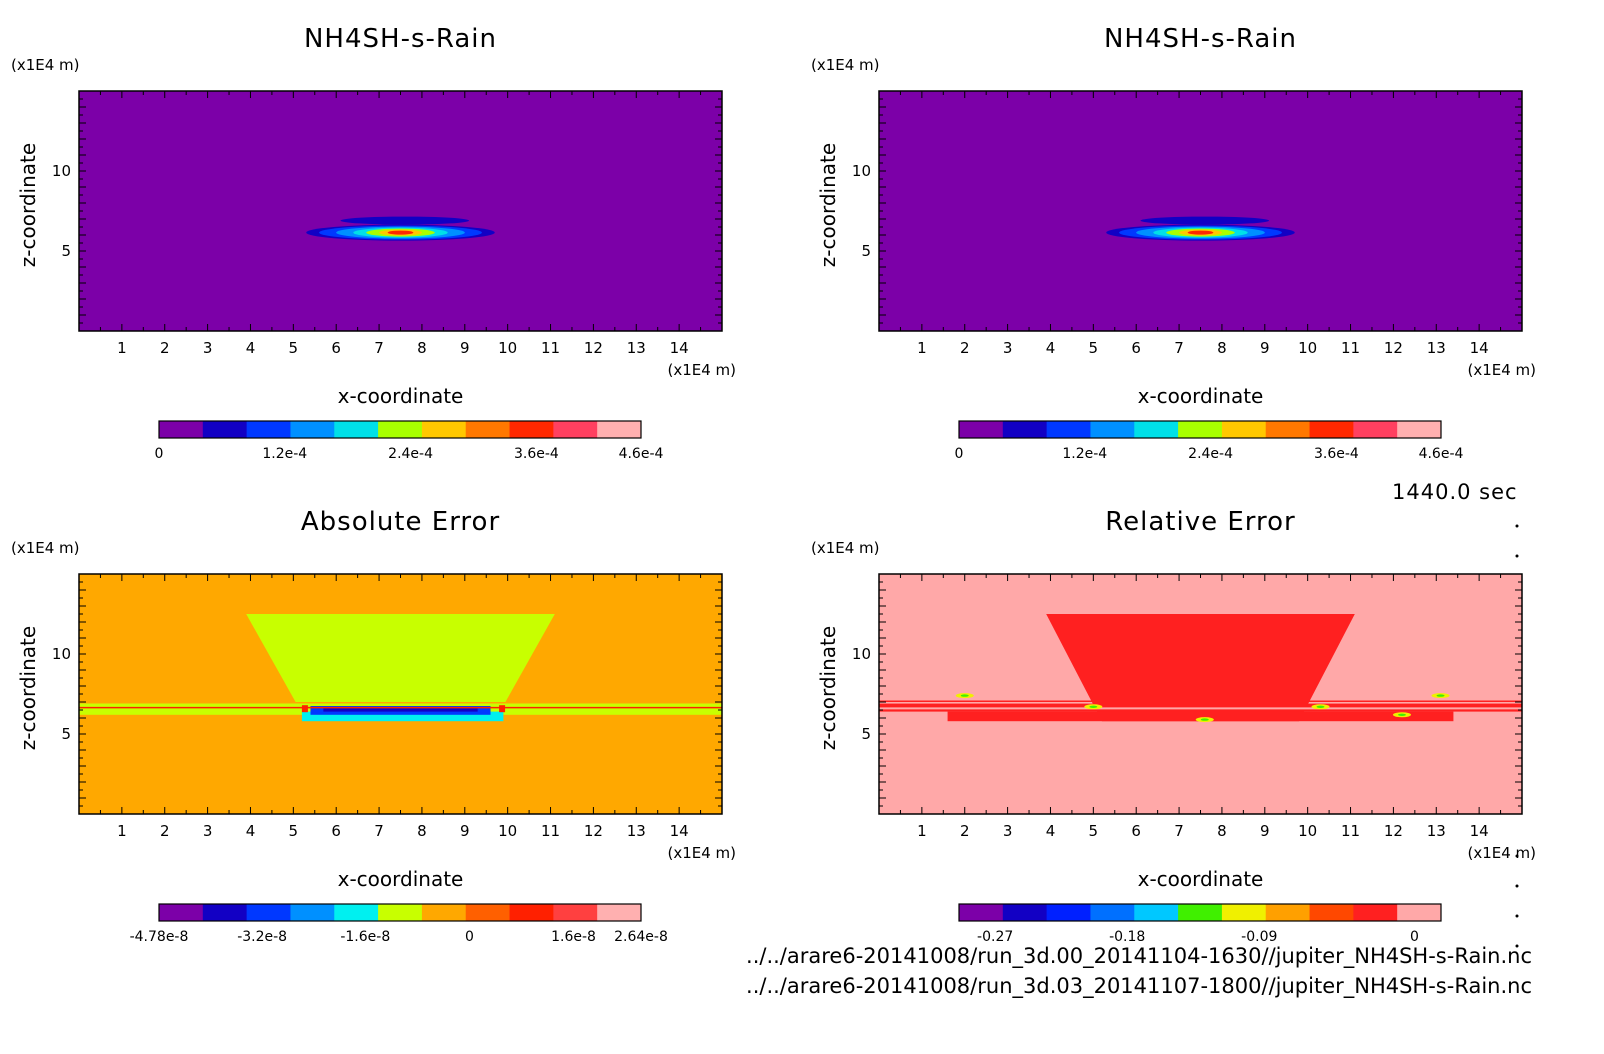 The height and width of the screenshot is (1054, 1604). Describe the element at coordinates (262, 937) in the screenshot. I see `colorbar-label: -3.2e-8` at that location.